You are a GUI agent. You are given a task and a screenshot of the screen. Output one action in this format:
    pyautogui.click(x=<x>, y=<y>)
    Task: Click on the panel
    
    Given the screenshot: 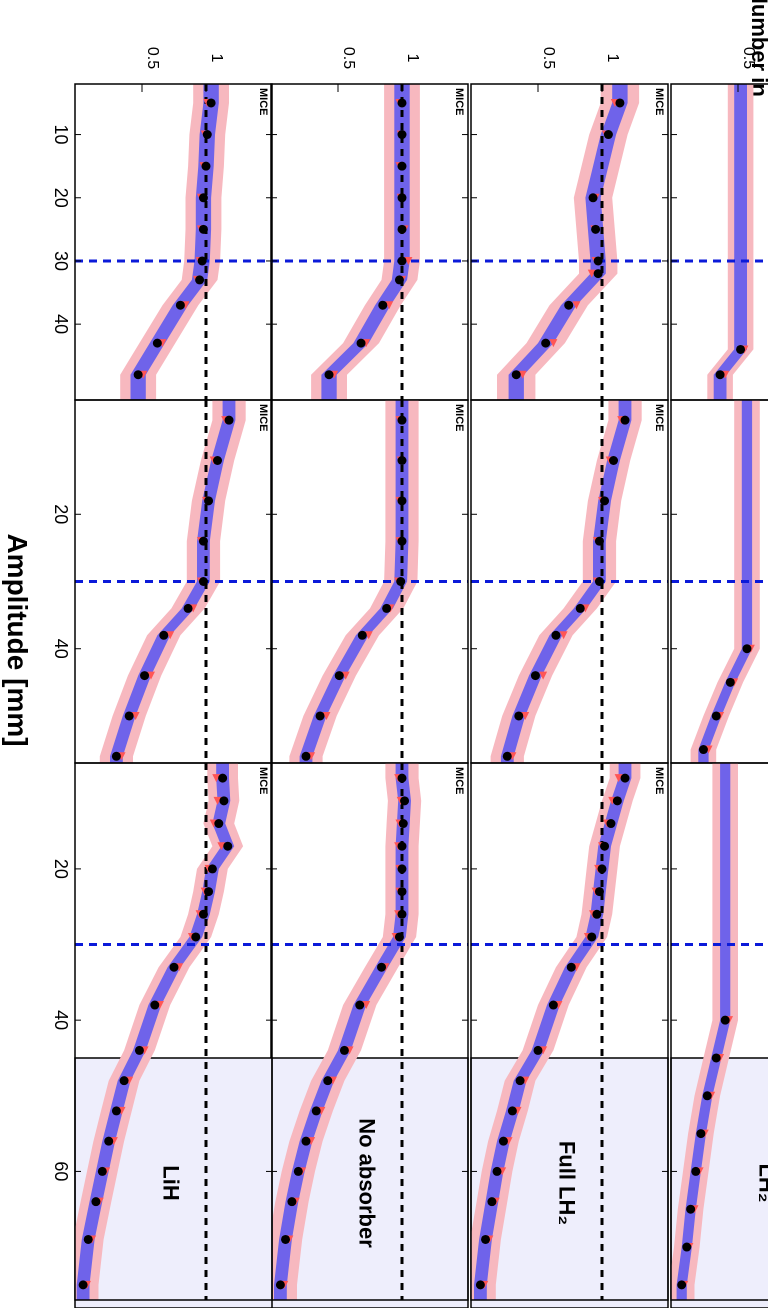 What is the action you would take?
    pyautogui.click(x=719, y=581)
    